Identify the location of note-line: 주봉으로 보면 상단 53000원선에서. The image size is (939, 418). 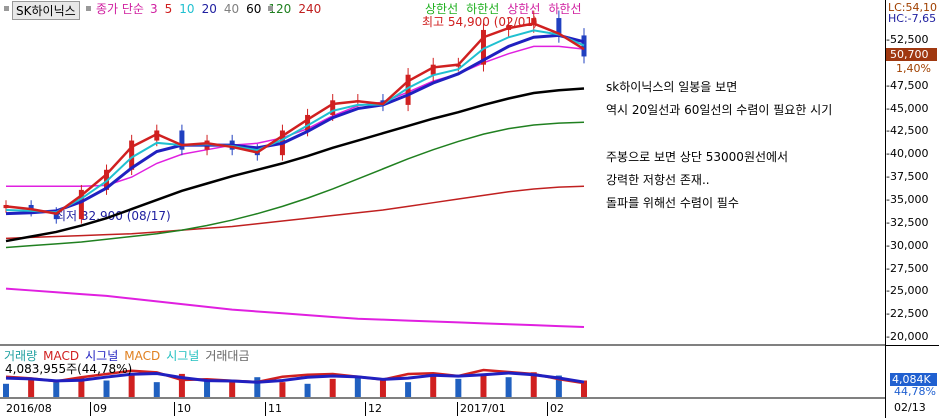
(697, 157).